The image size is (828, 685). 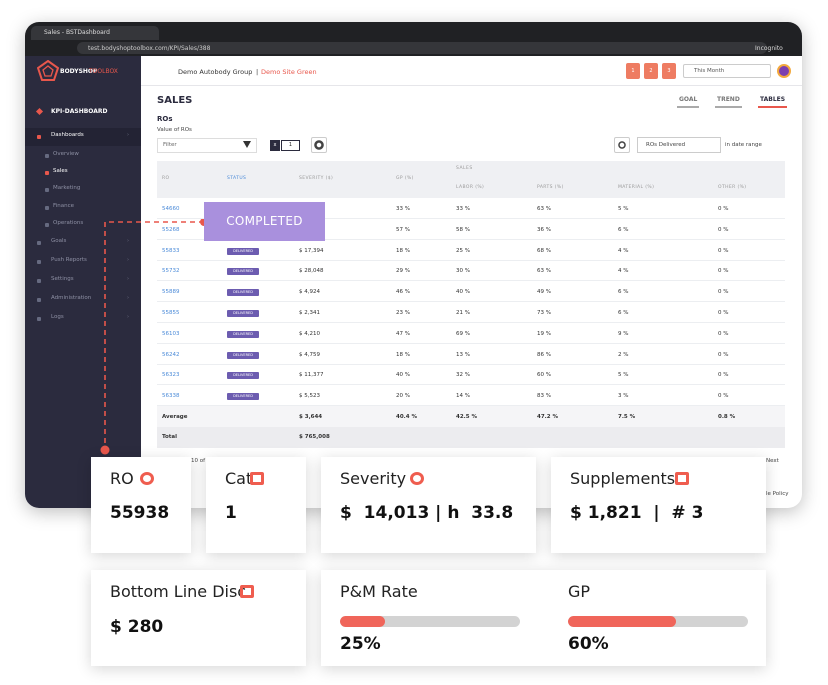 I want to click on table-header: LABOR (%), so click(x=470, y=187).